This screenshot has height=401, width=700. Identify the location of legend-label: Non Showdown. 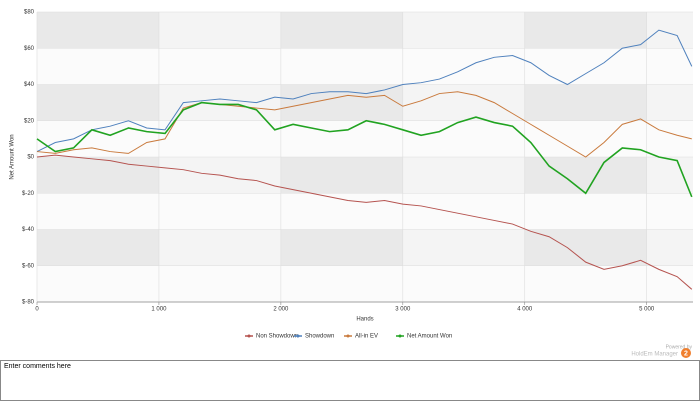
(277, 337).